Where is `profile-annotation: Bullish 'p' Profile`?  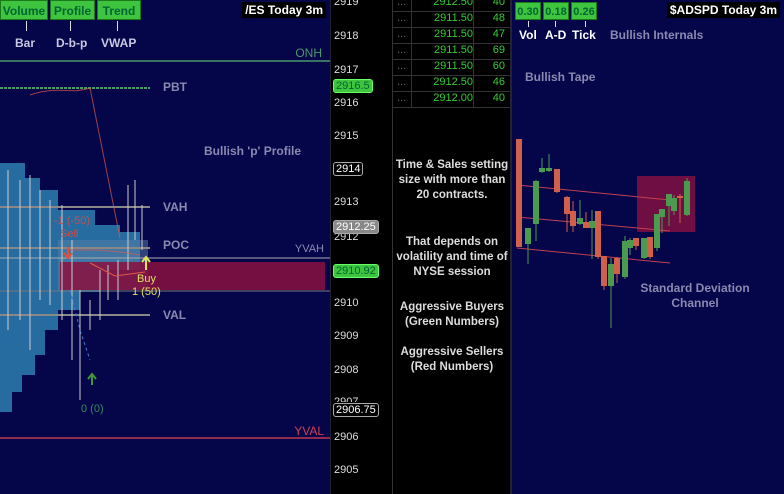
profile-annotation: Bullish 'p' Profile is located at coordinates (253, 151).